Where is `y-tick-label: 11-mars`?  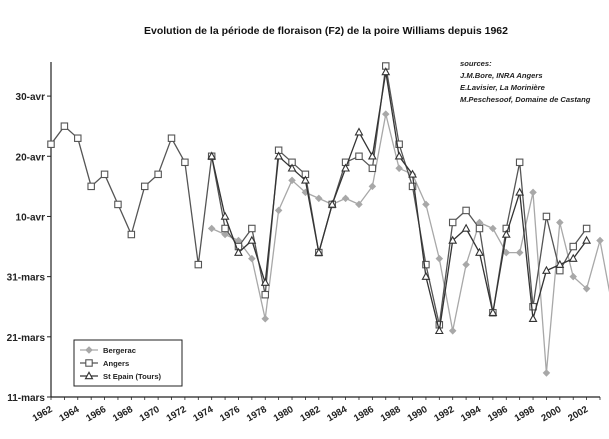 y-tick-label: 11-mars is located at coordinates (26, 398).